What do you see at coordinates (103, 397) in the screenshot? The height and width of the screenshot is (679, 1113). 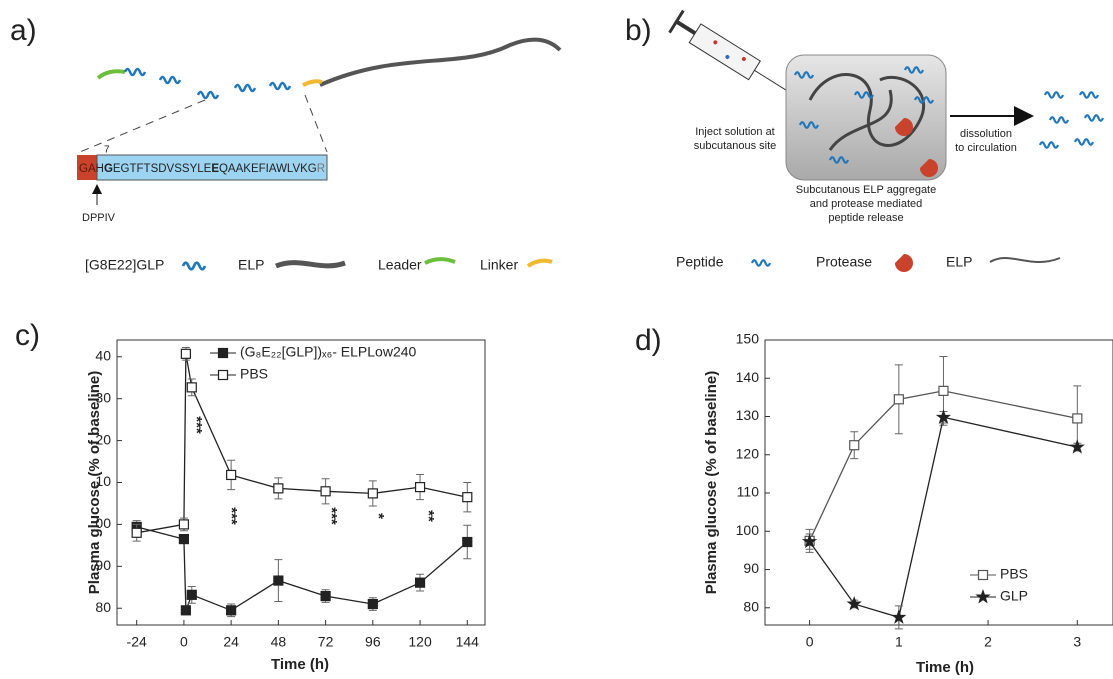 I see `y-tick-label: 30` at bounding box center [103, 397].